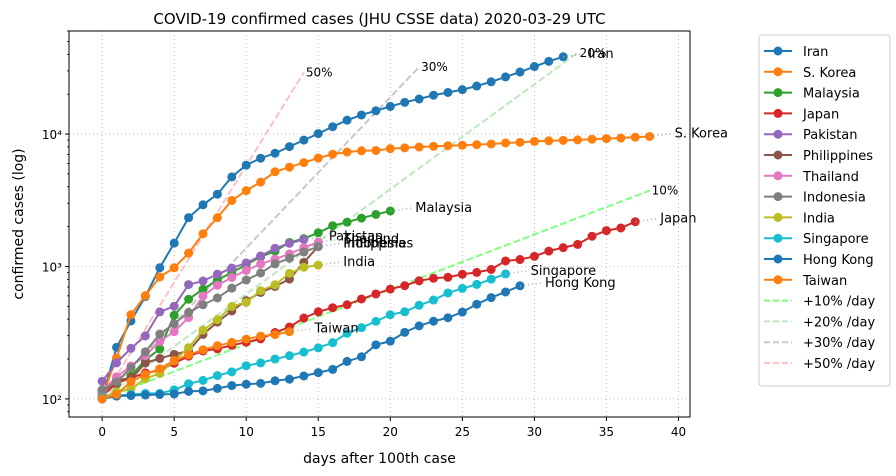  I want to click on reference-line-label: 20%, so click(593, 53).